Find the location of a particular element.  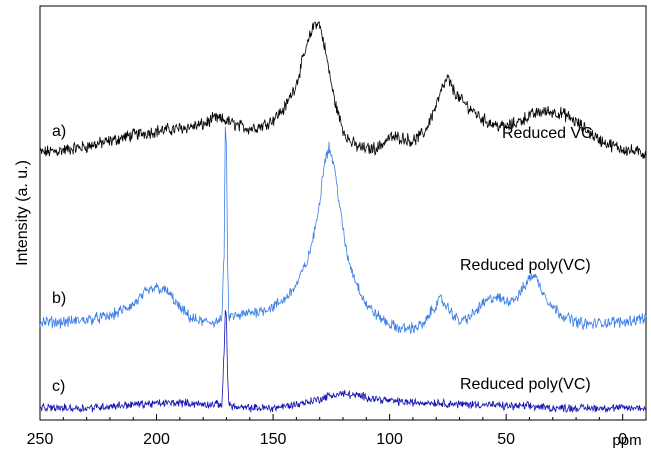

x-tick-label: 250 is located at coordinates (40, 439).